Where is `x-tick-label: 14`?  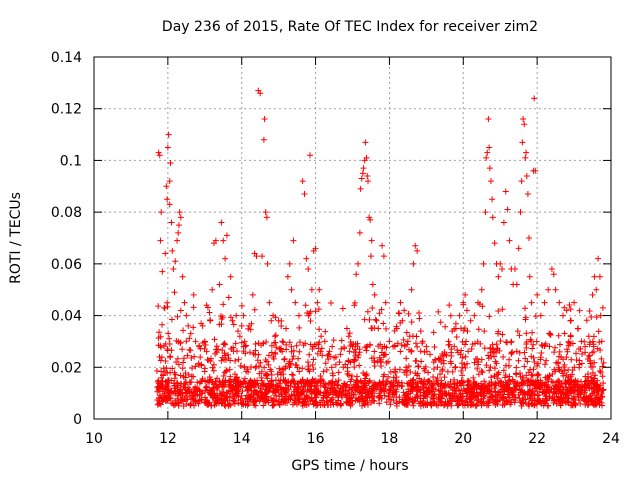 x-tick-label: 14 is located at coordinates (242, 439).